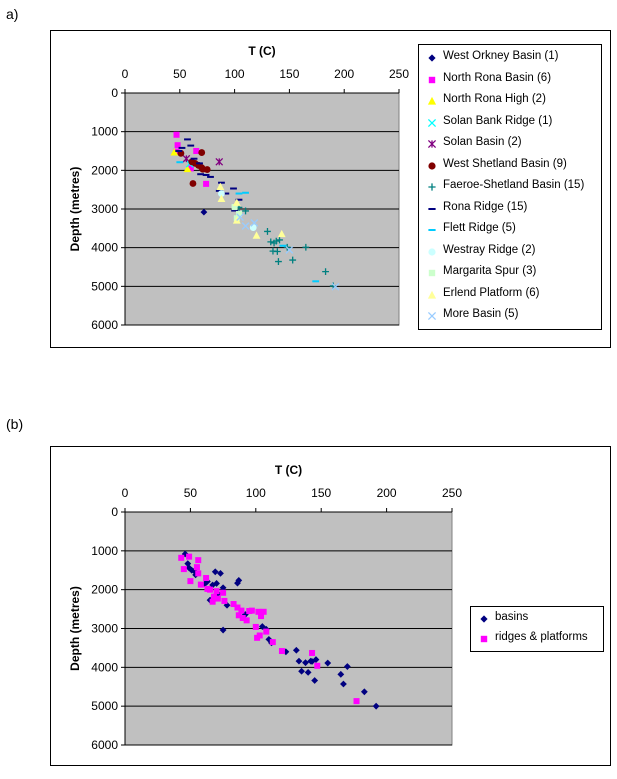  What do you see at coordinates (288, 470) in the screenshot?
I see `chart-b-x-axis-title: T (C)` at bounding box center [288, 470].